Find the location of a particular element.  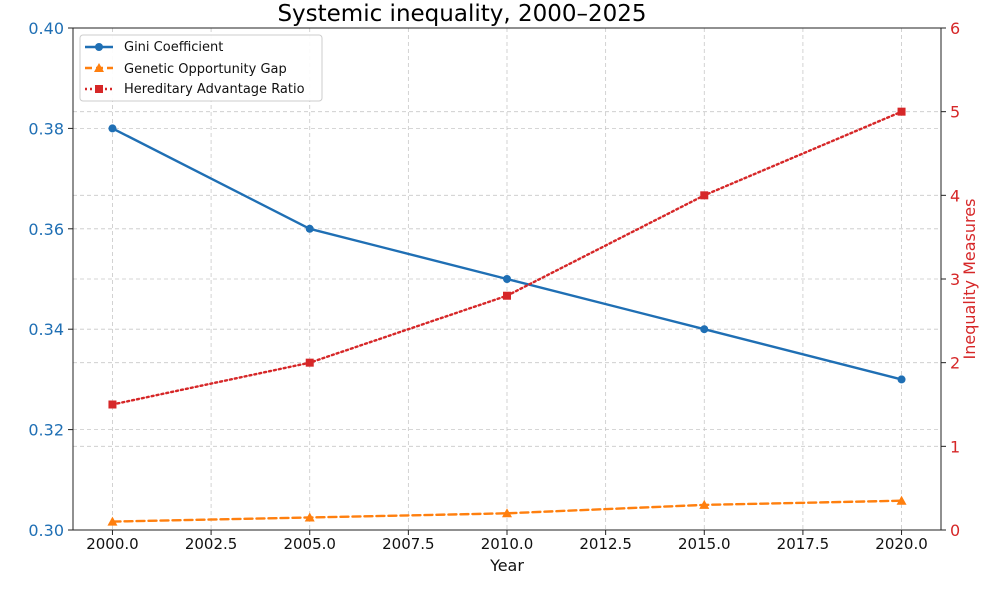

y-left-tick-label: 0.34 is located at coordinates (46, 329).